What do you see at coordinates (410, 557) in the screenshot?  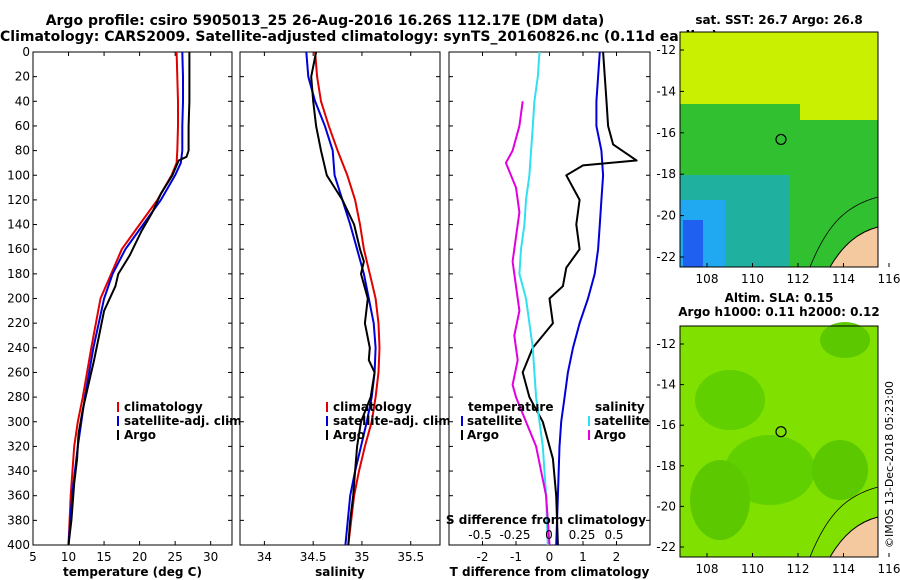 I see `x-tick-label: 35.5` at bounding box center [410, 557].